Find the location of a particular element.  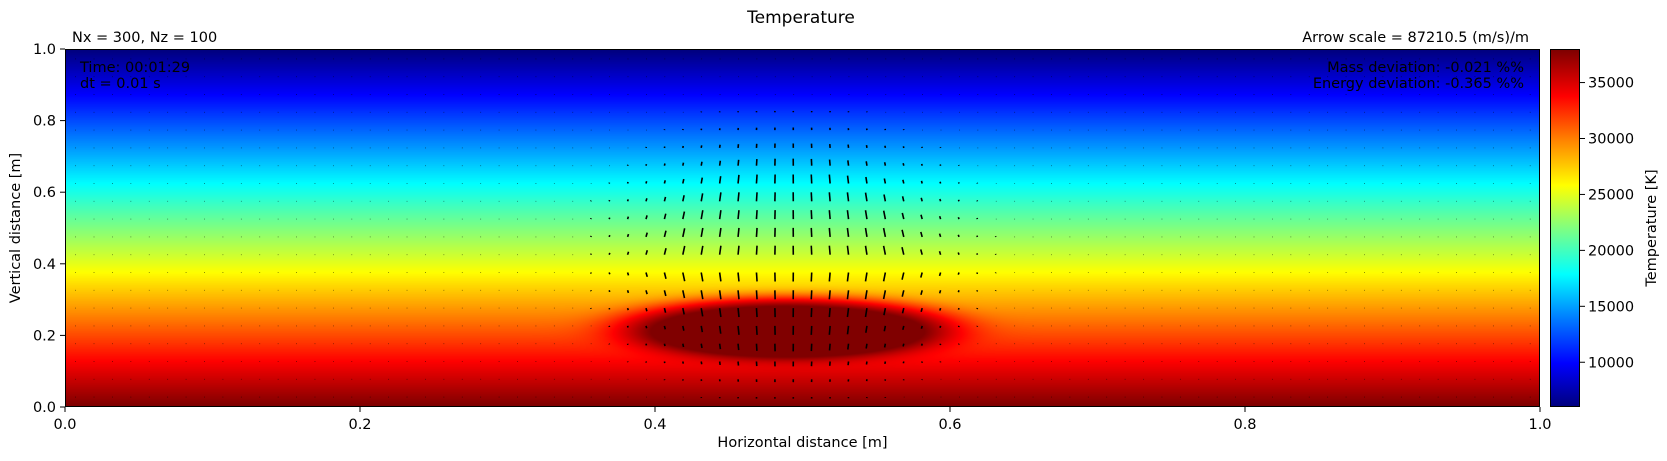

colorbar-tick-label: 20000 is located at coordinates (1611, 251).